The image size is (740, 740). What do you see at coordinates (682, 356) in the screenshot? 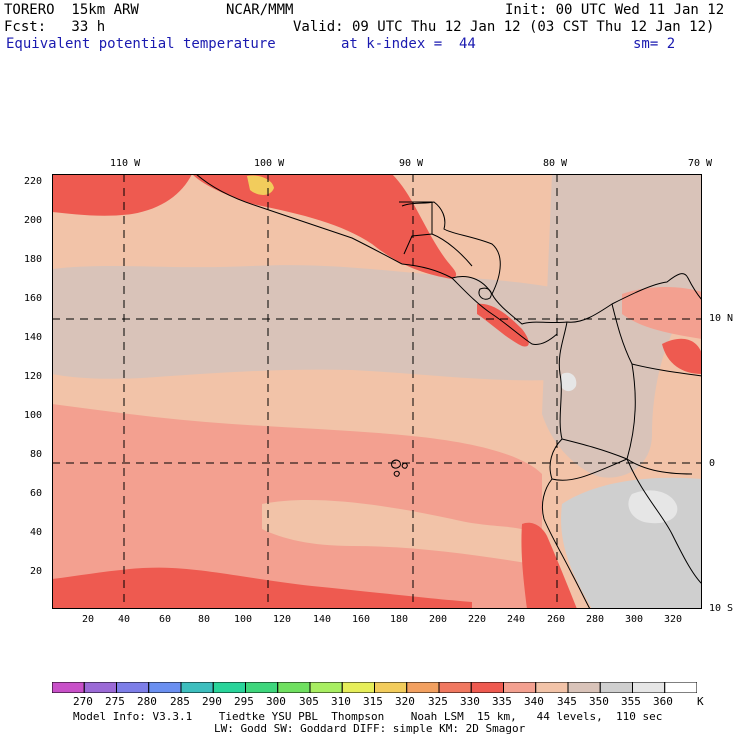
I see `field-red-colombia` at bounding box center [682, 356].